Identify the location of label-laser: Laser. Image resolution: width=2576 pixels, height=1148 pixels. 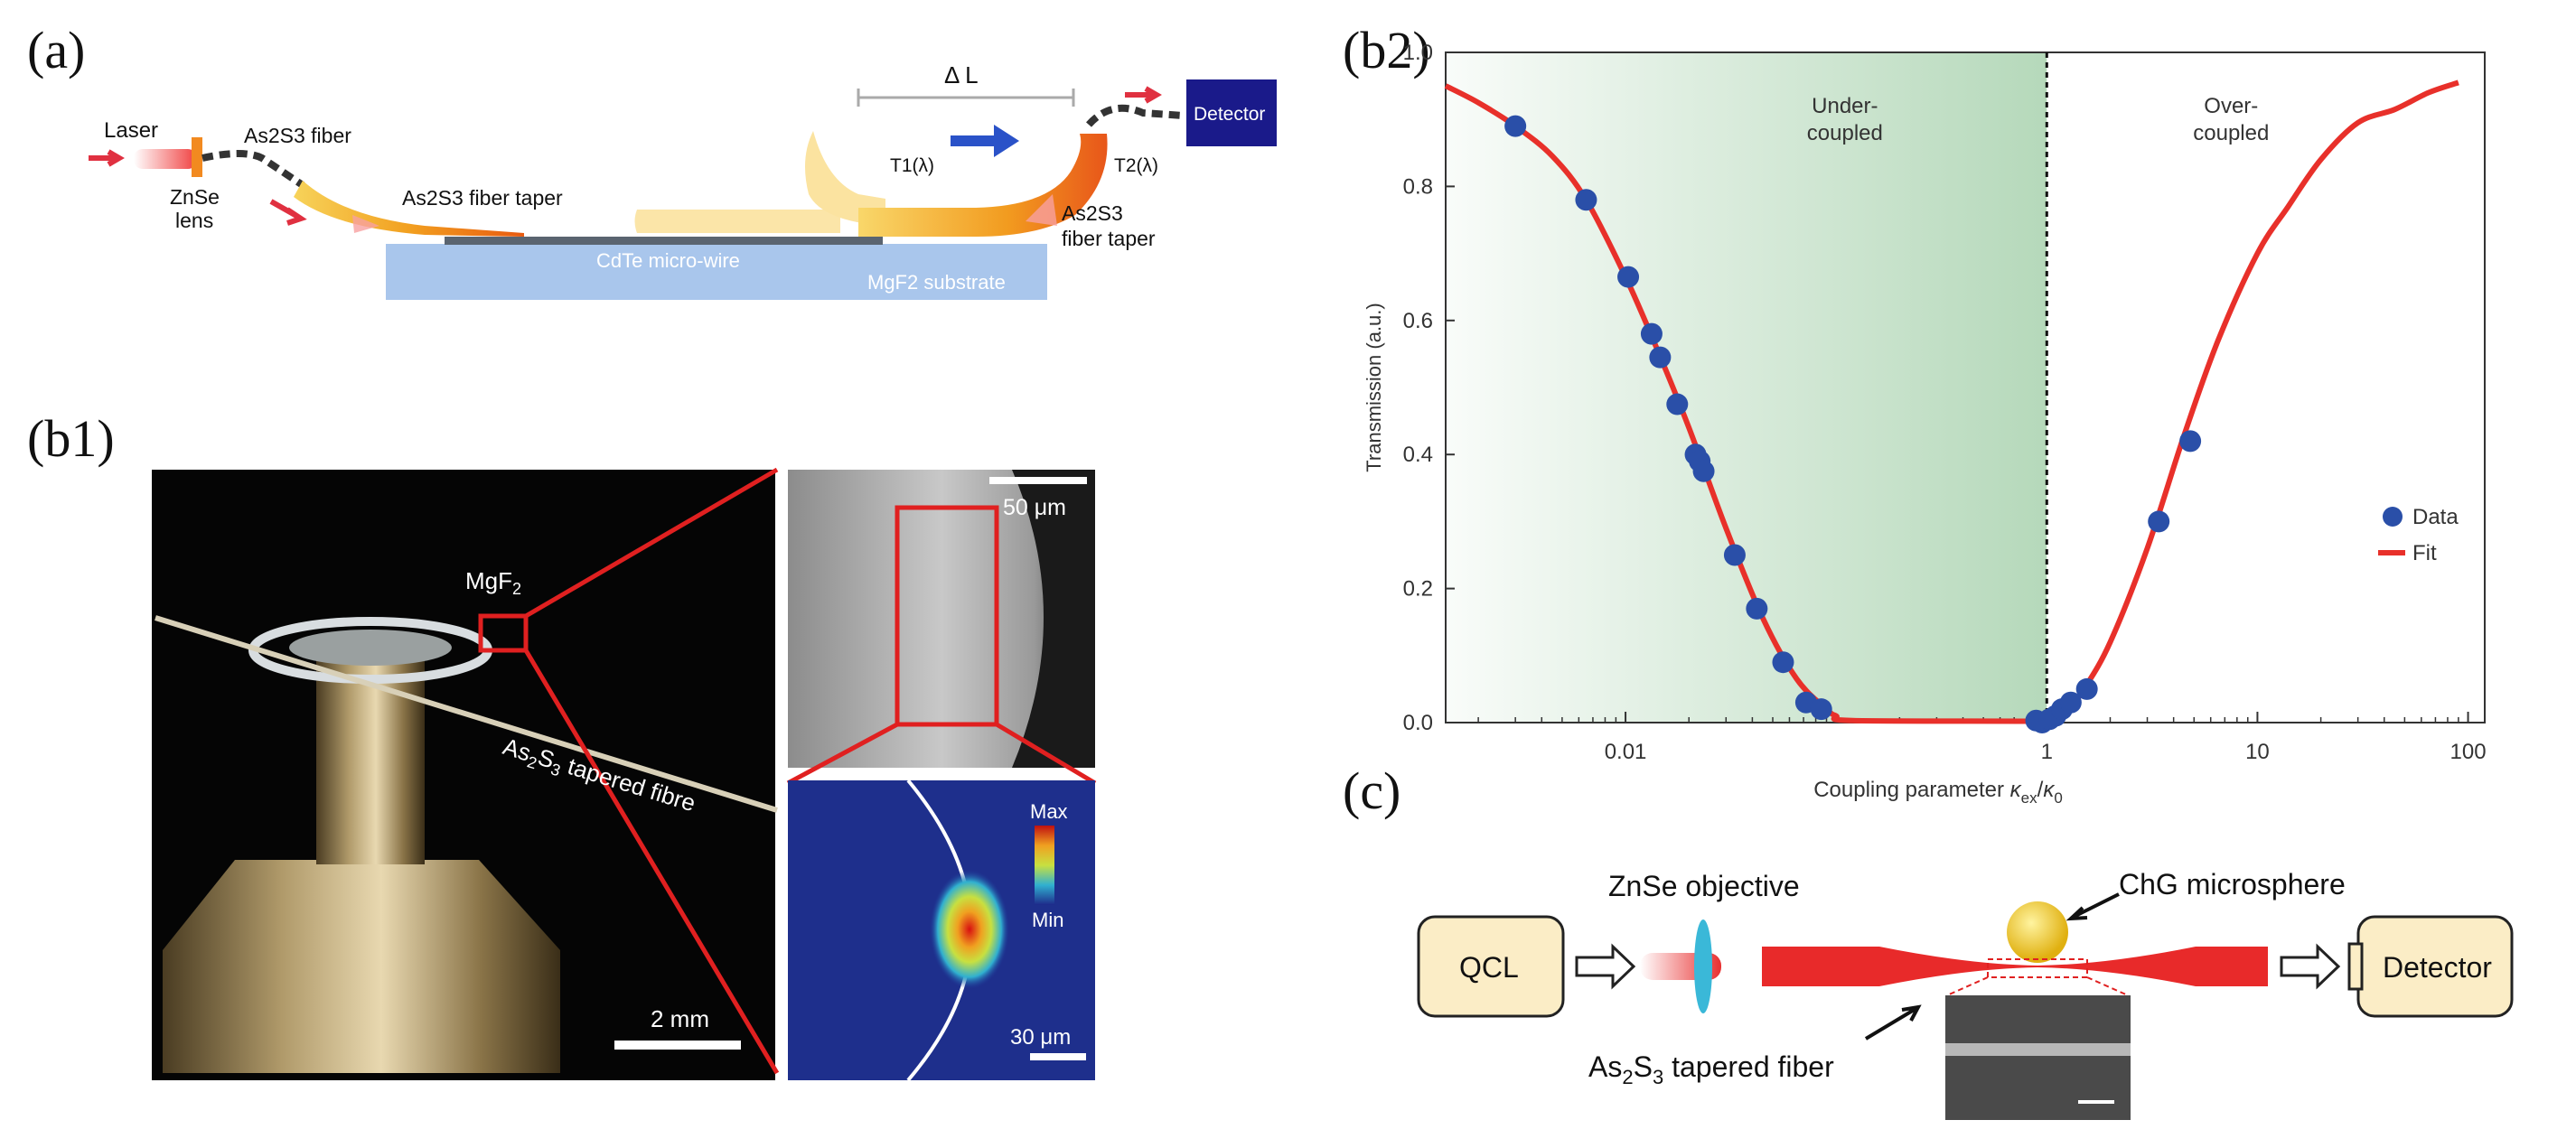
(131, 130).